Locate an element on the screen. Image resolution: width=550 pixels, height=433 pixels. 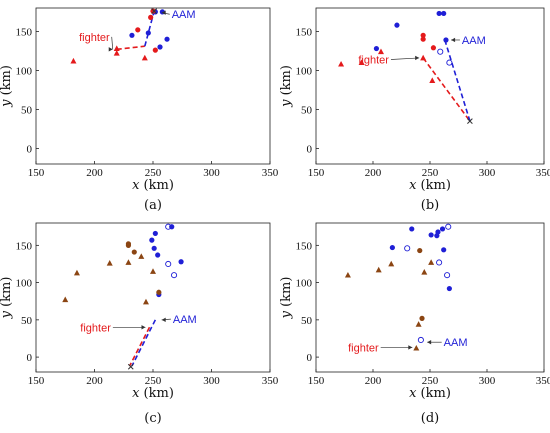
aam-trajectory is located at coordinates (457, 80).